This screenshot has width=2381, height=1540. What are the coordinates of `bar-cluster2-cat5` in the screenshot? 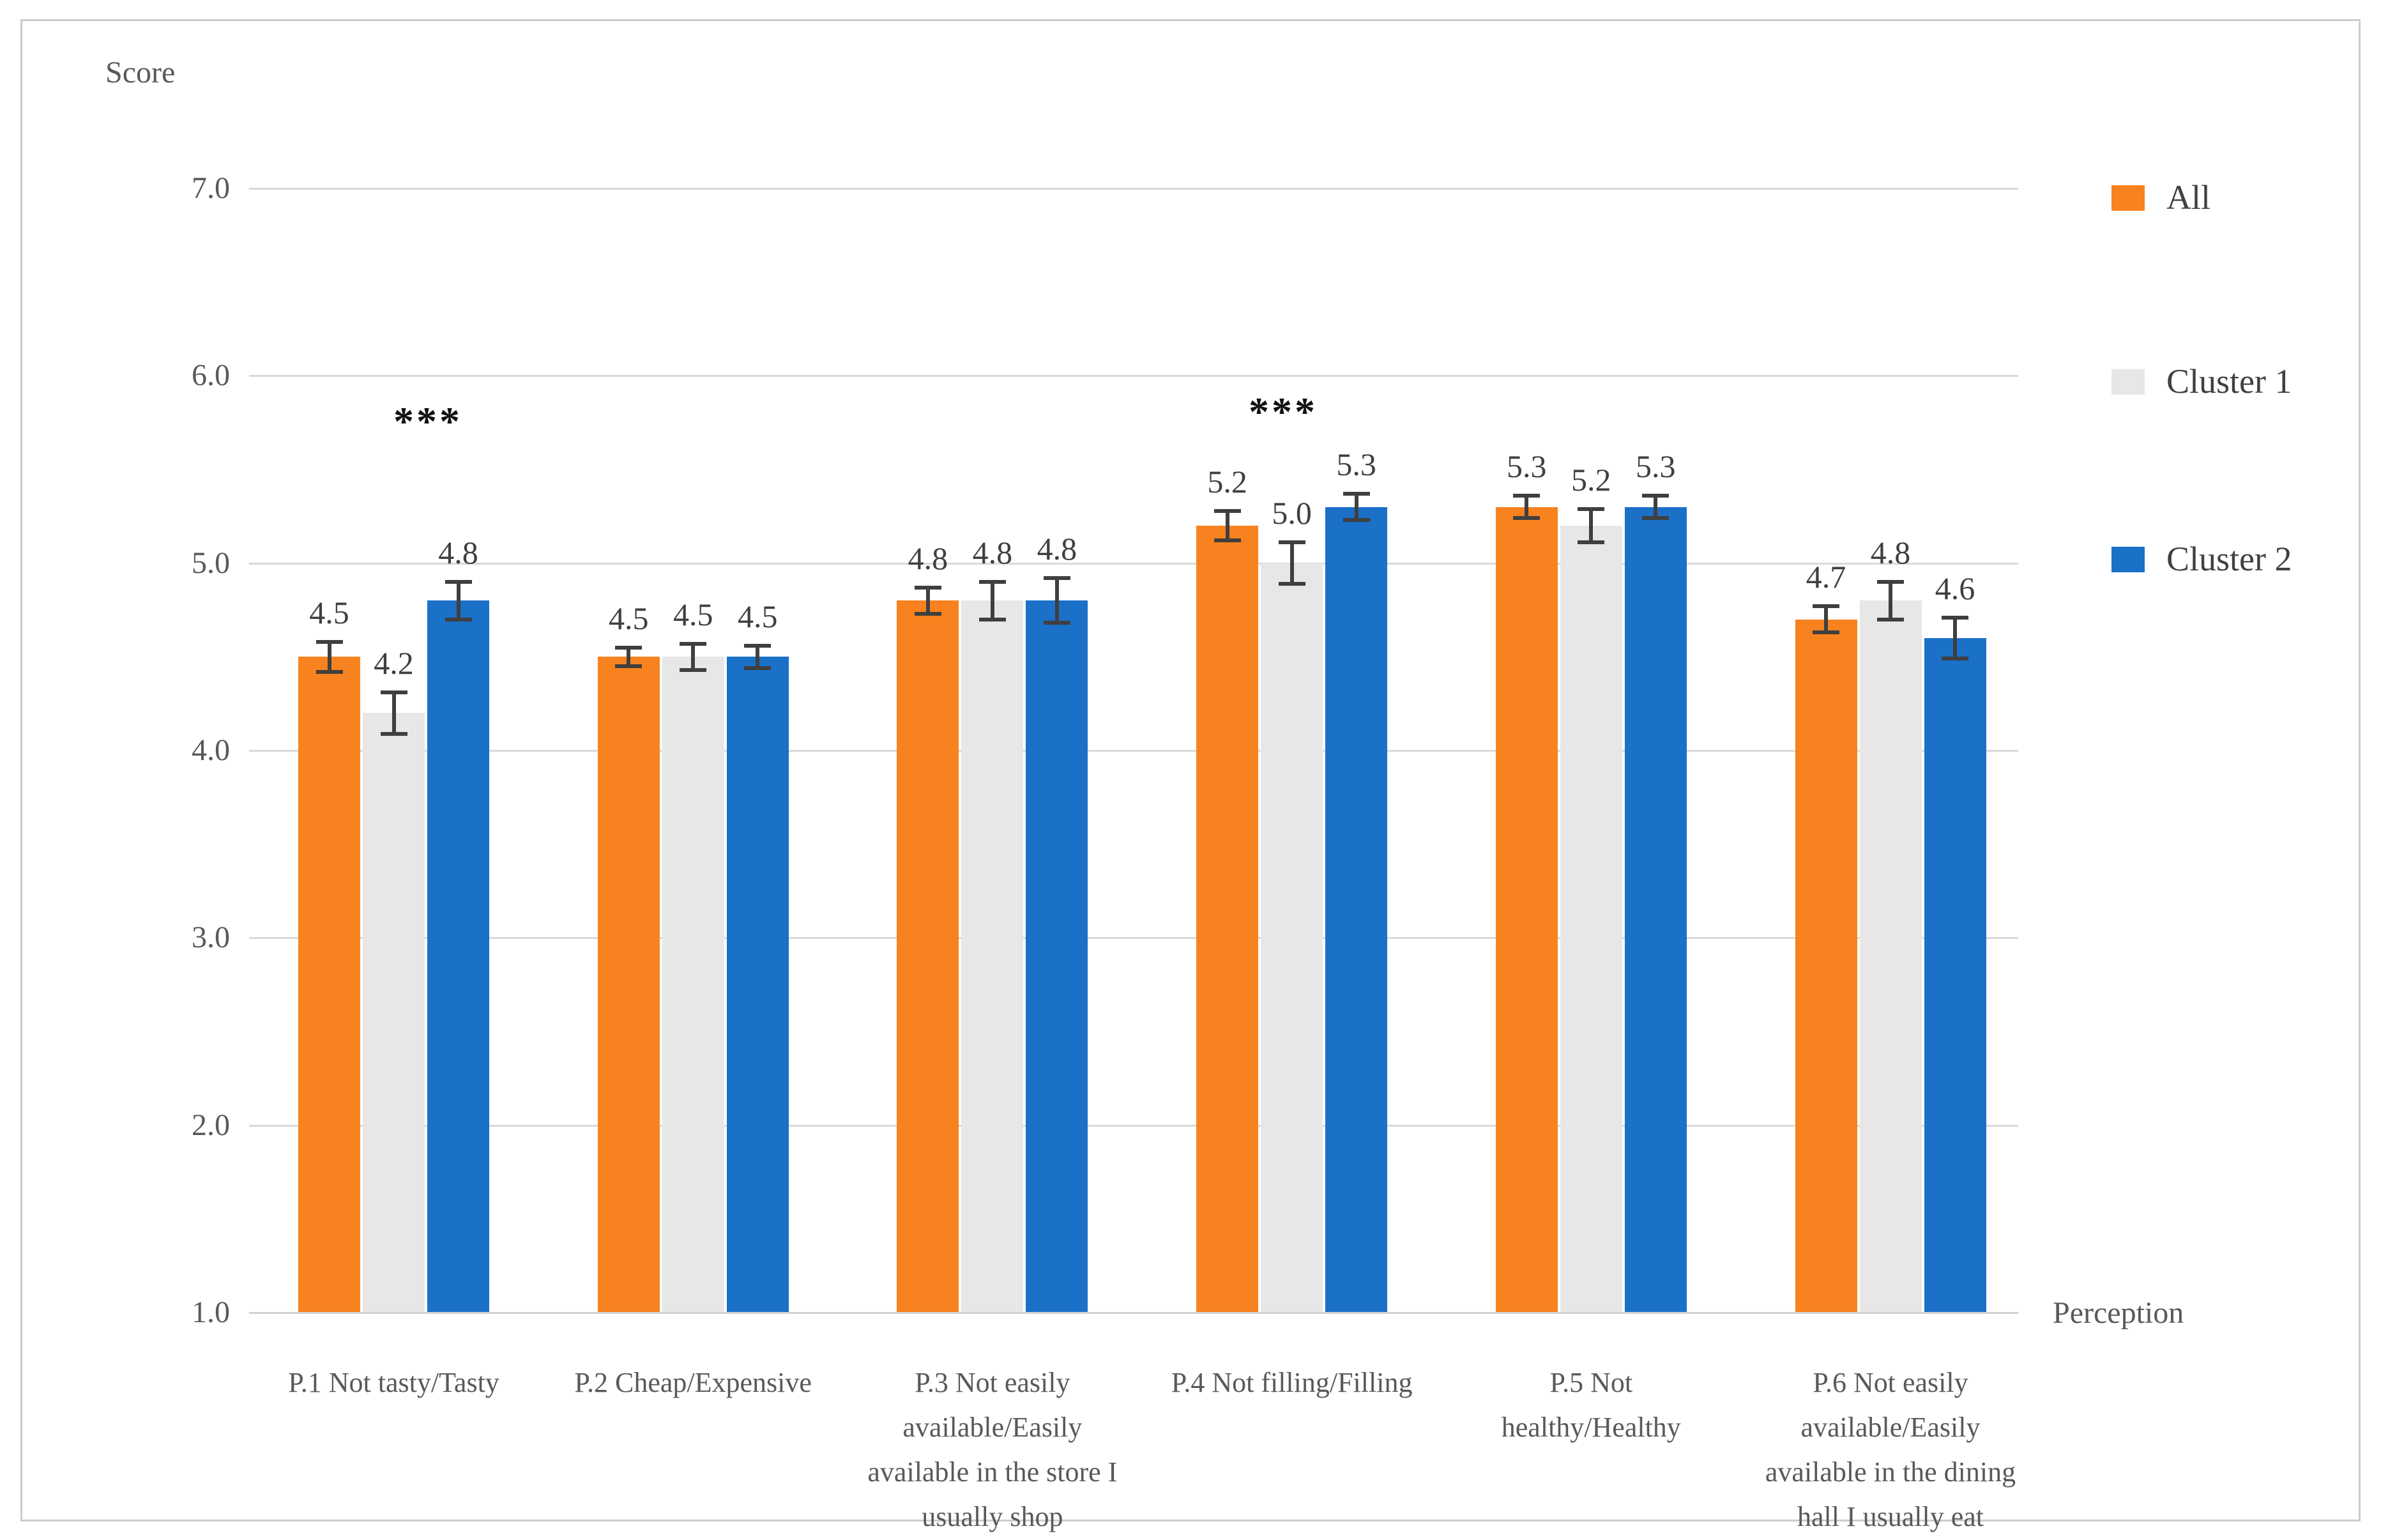 It's located at (1656, 910).